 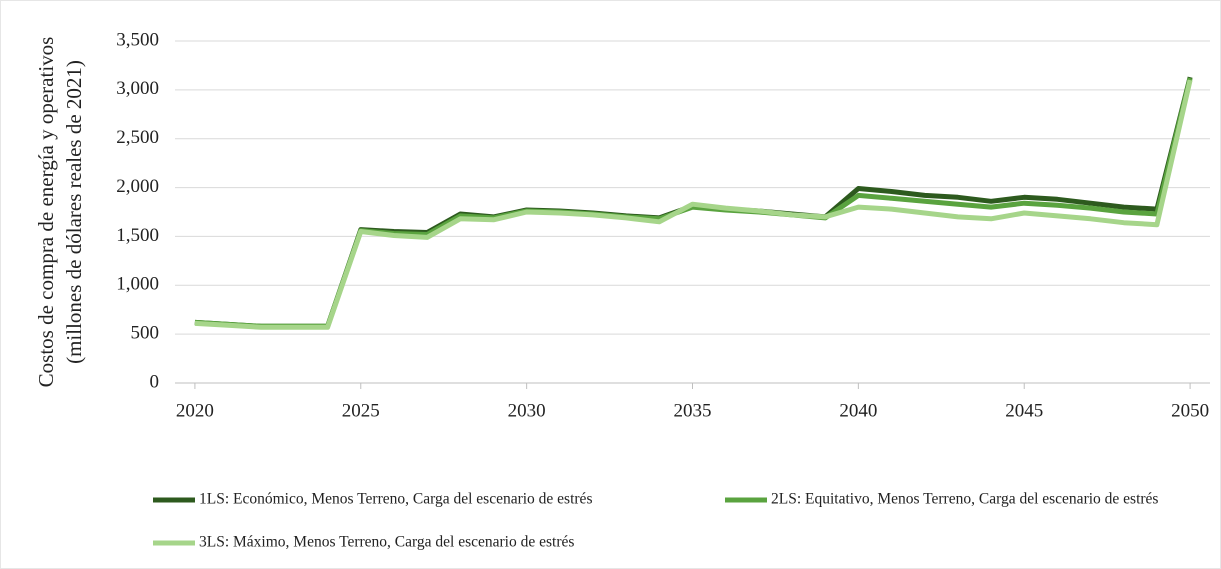 I want to click on x-tick-label: 2020, so click(x=195, y=410).